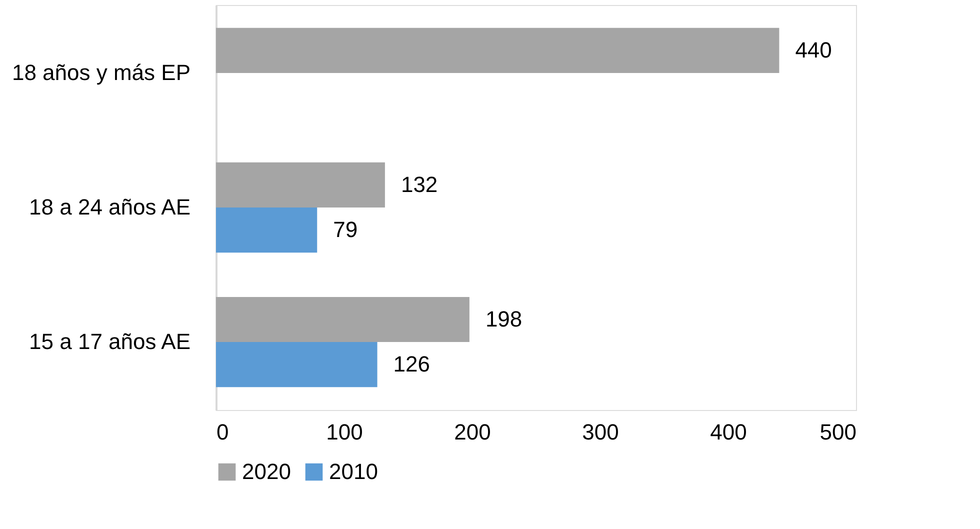 The width and height of the screenshot is (980, 529). I want to click on data-label: 198, so click(503, 319).